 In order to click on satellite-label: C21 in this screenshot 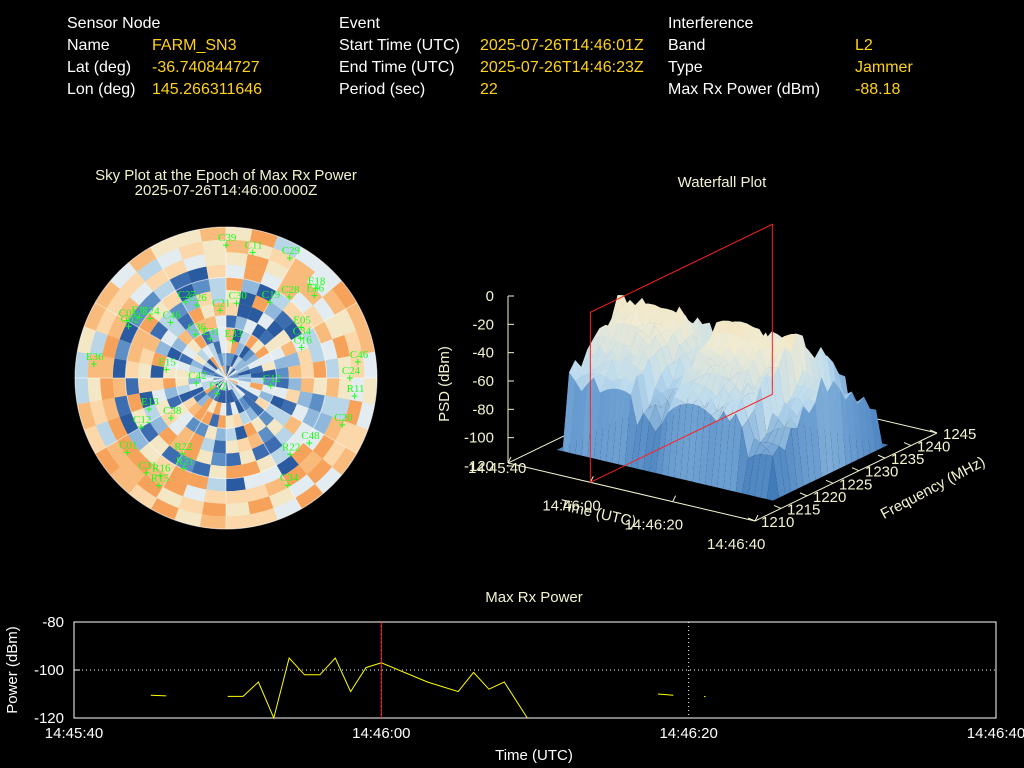, I will do `click(221, 303)`.